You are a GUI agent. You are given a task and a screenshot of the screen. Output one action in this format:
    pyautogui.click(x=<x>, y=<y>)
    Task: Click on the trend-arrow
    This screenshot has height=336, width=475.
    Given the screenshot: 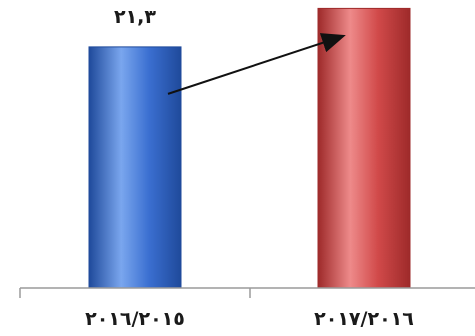 What is the action you would take?
    pyautogui.click(x=256, y=64)
    